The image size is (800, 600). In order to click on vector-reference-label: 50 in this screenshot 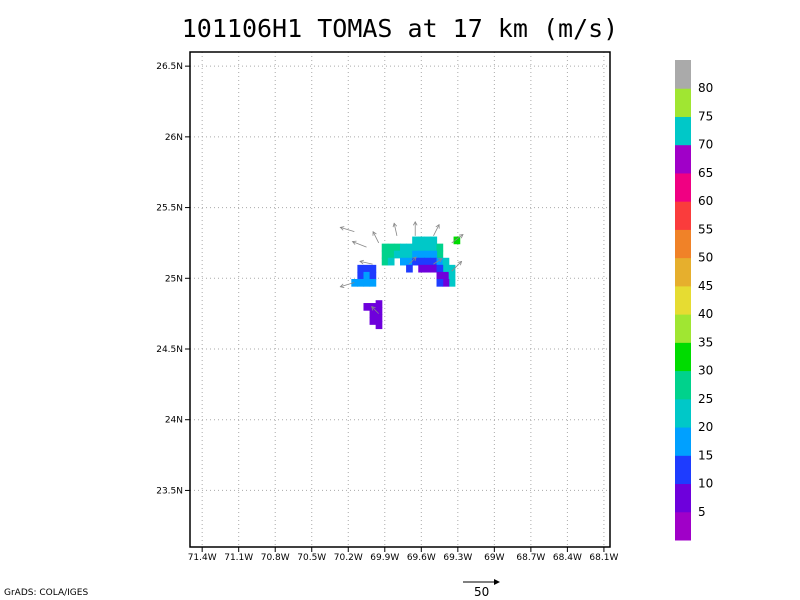, I will do `click(482, 592)`.